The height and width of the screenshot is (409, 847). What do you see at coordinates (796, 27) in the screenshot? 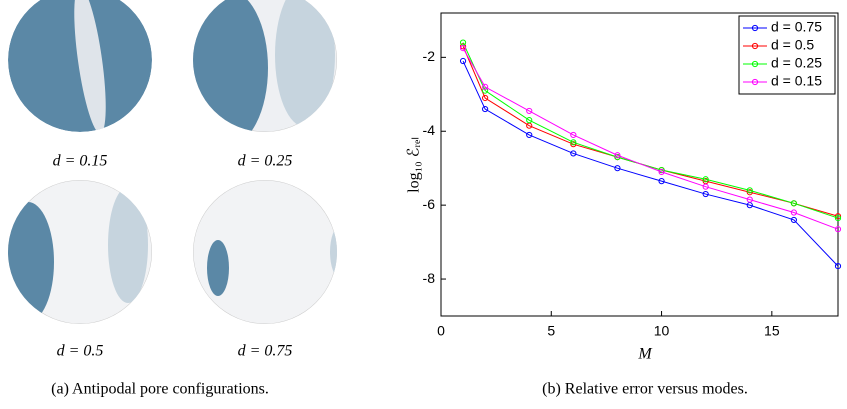
I see `legend-label: d = 0.75` at bounding box center [796, 27].